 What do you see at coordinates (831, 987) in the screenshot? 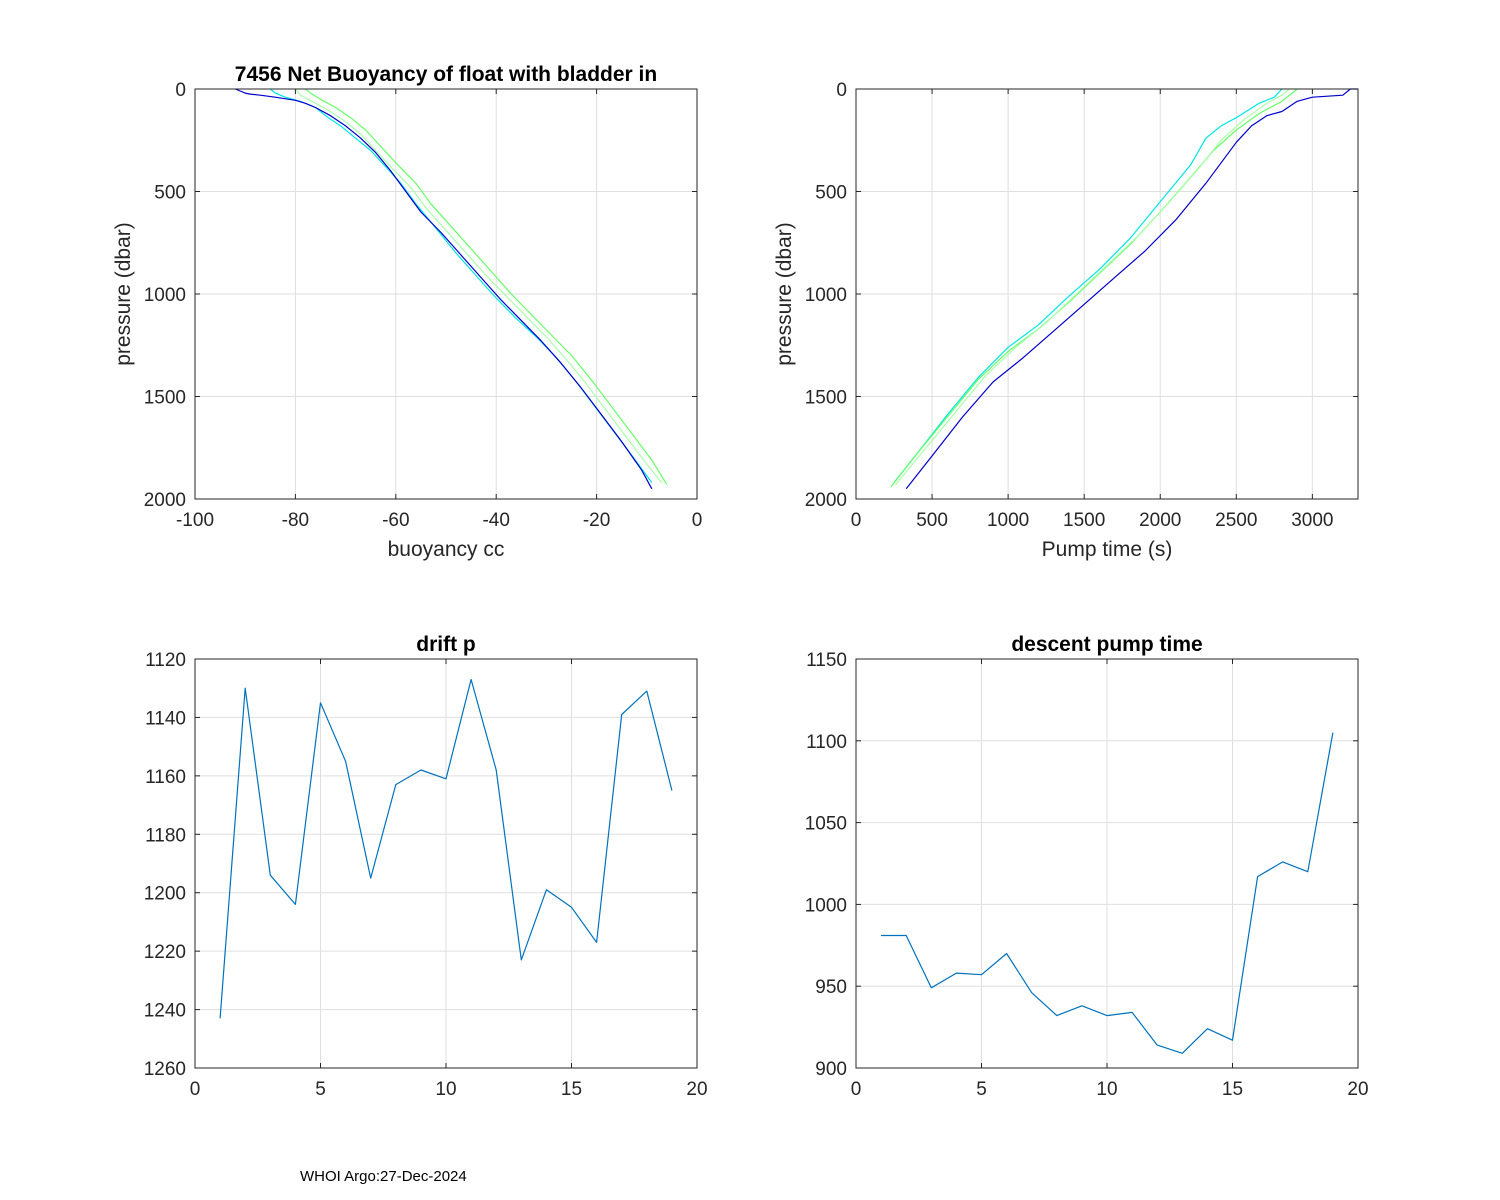
I see `y-tick-label: 950` at bounding box center [831, 987].